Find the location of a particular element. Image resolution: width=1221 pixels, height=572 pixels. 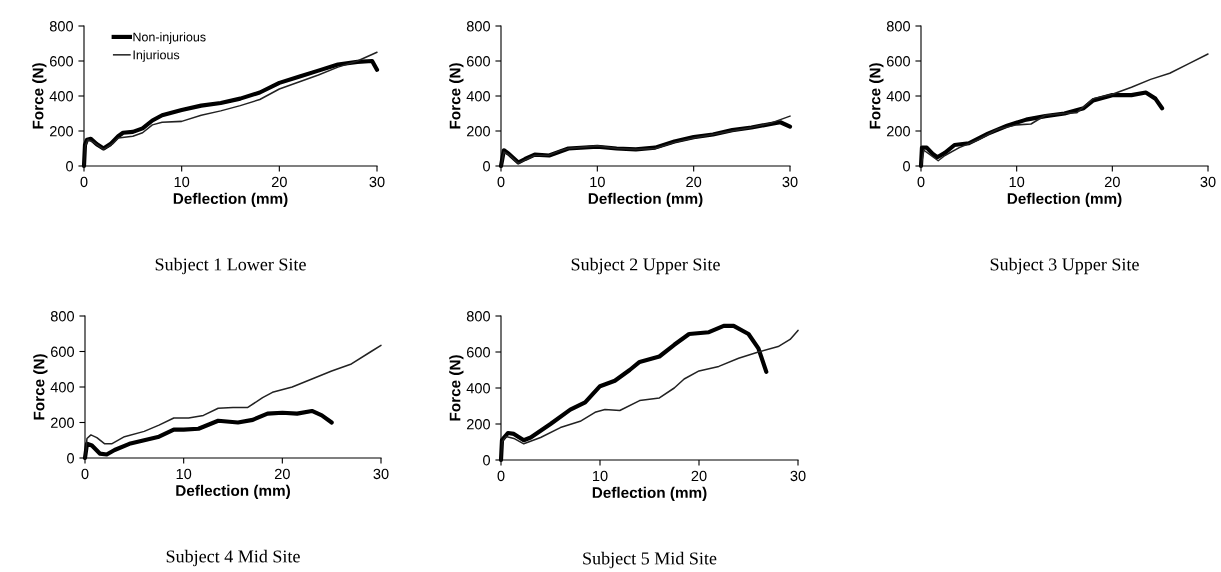

text: Subject 2 Upper Site is located at coordinates (645, 266).